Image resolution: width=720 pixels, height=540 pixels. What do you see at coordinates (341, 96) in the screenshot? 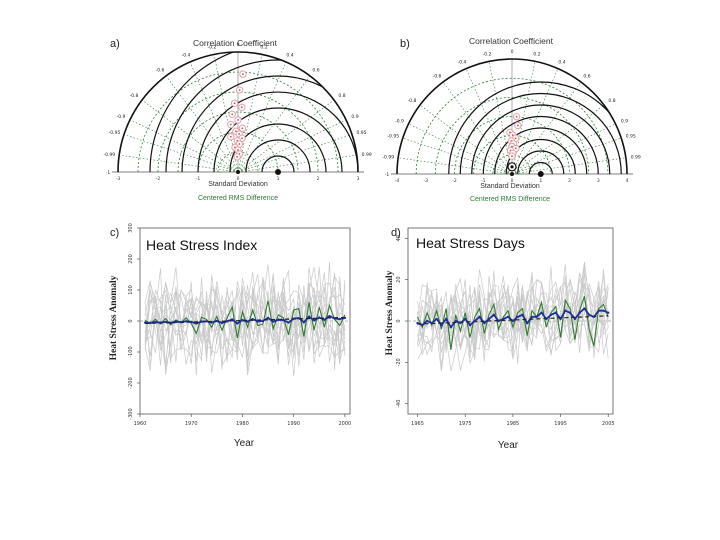
I see `correlation-tick-label: 0.8` at bounding box center [341, 96].